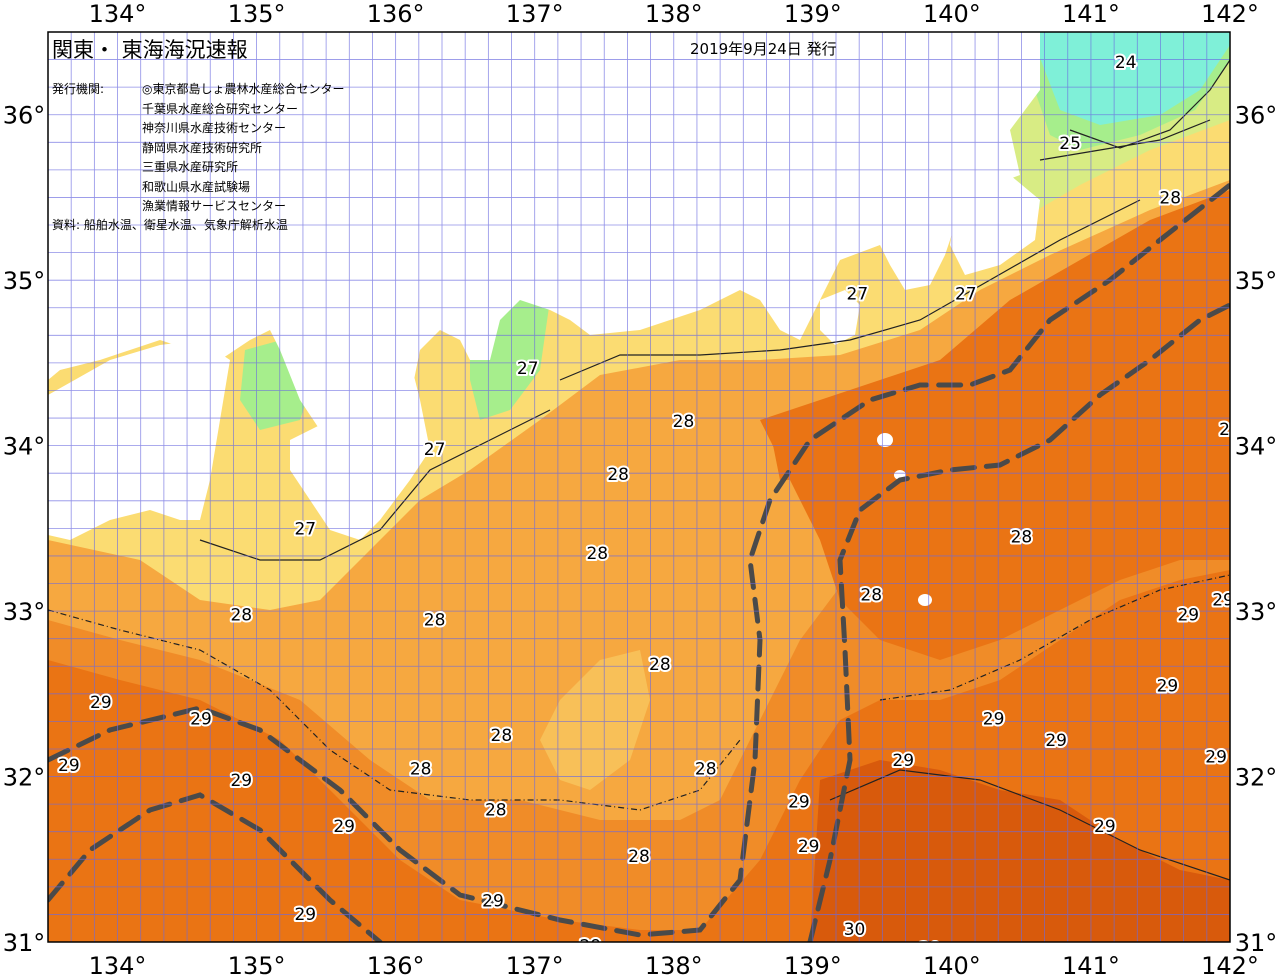 This screenshot has height=980, width=1280. What do you see at coordinates (190, 167) in the screenshot?
I see `agency-item: 三重県水産研究所` at bounding box center [190, 167].